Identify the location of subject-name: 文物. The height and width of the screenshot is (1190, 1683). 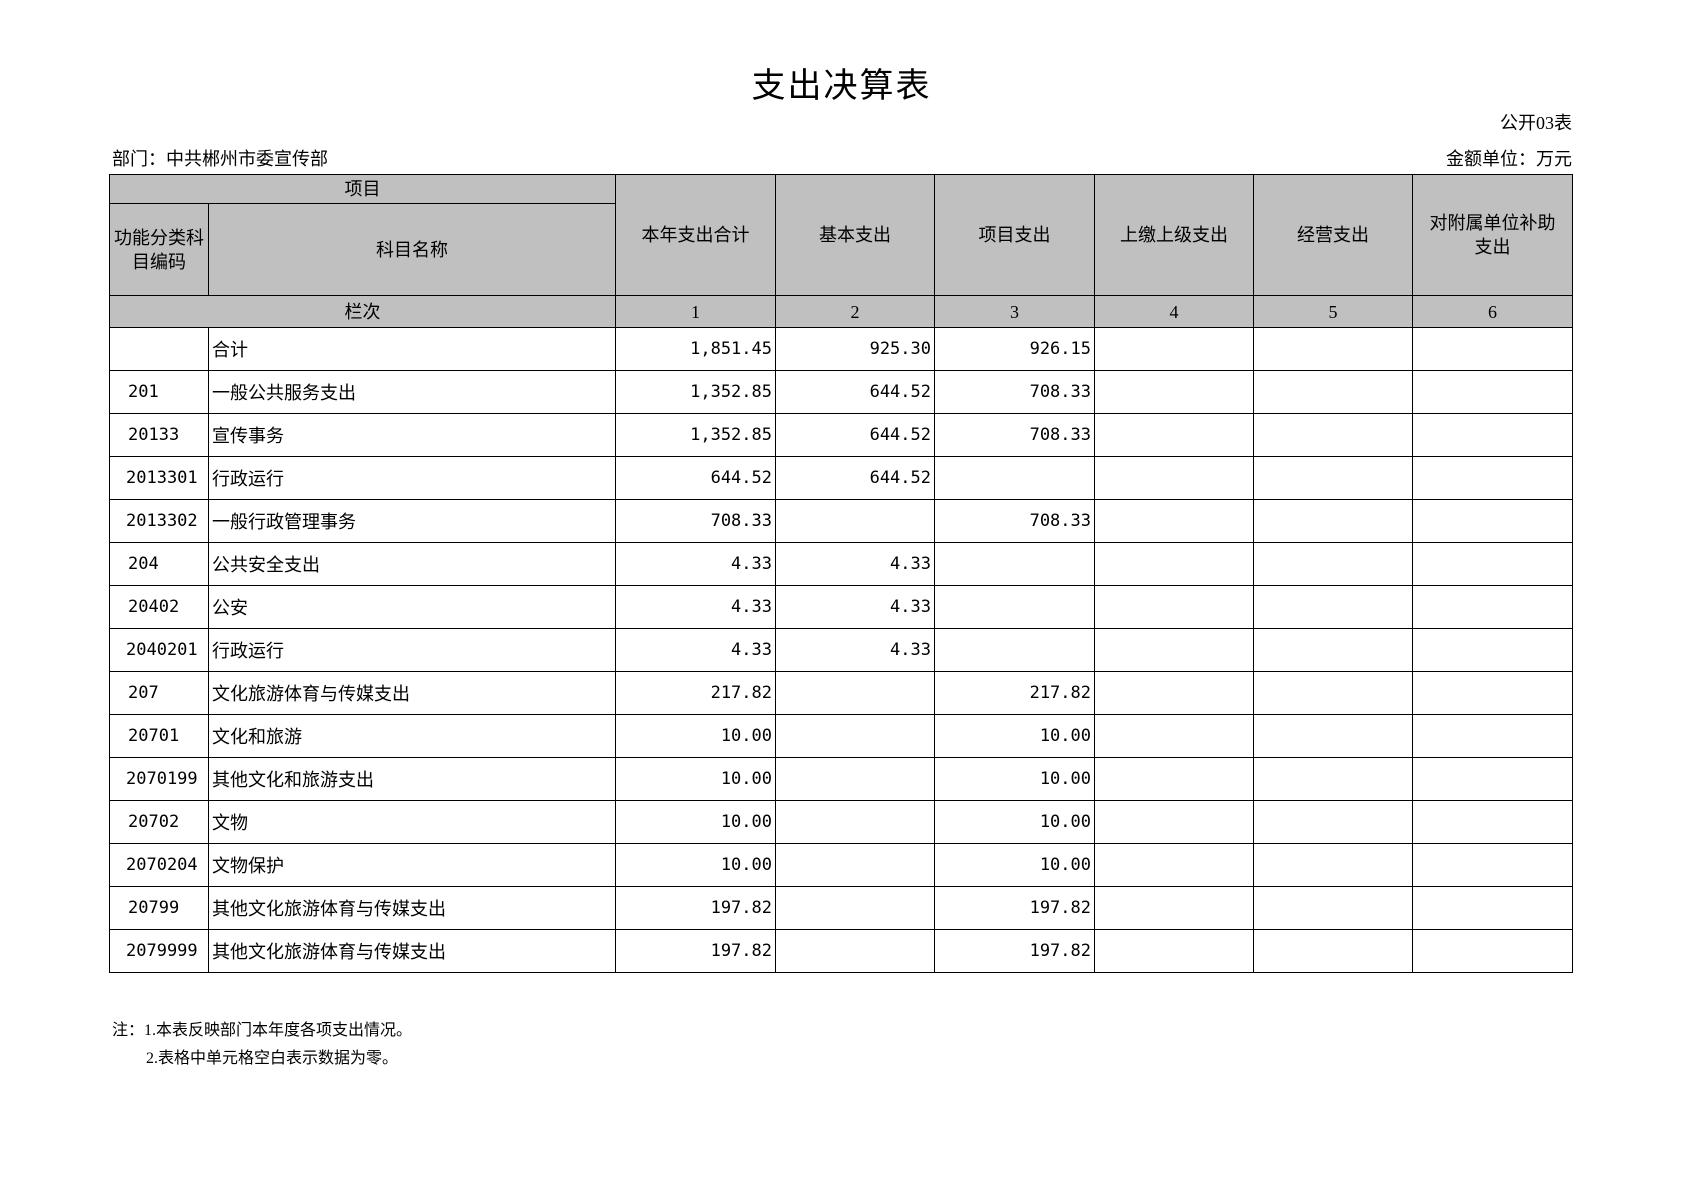
(412, 822).